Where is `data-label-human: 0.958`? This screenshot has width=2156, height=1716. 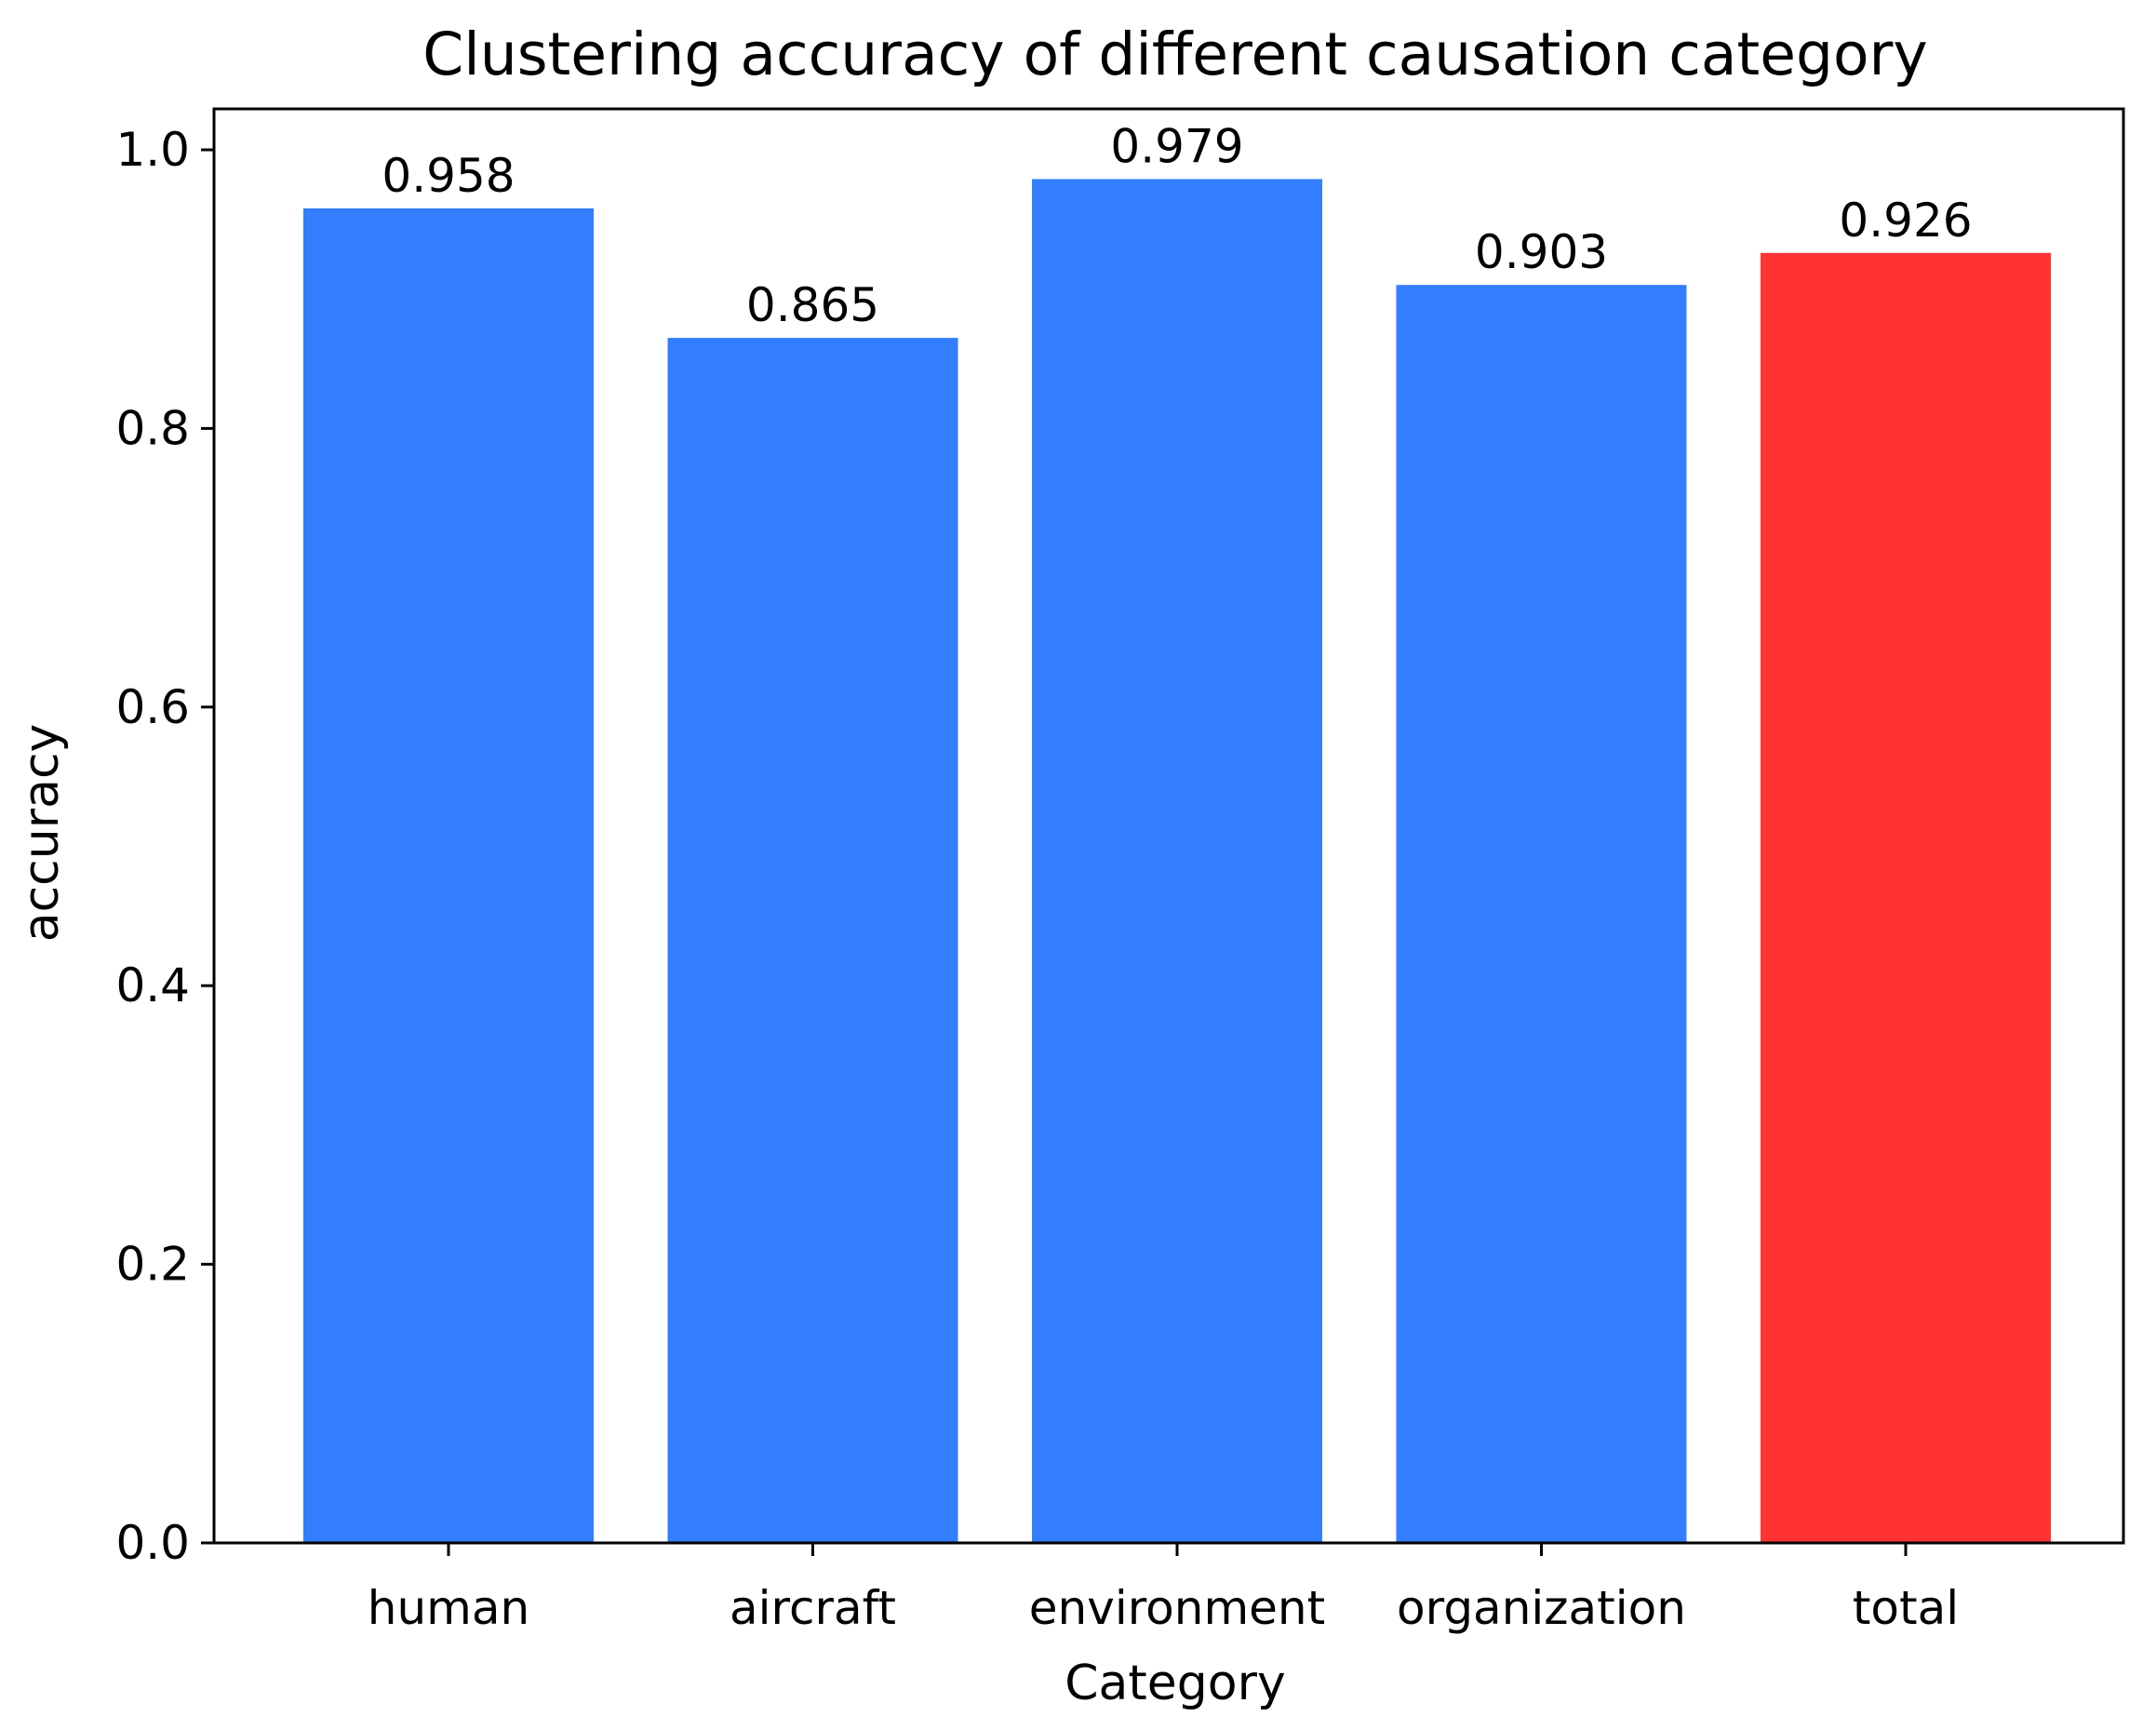
data-label-human: 0.958 is located at coordinates (448, 176).